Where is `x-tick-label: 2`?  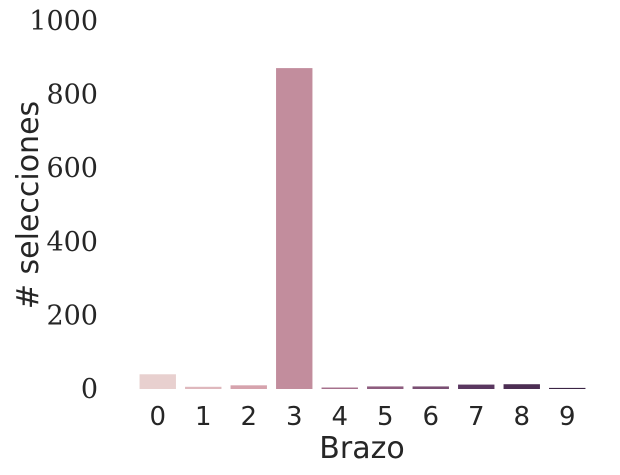 x-tick-label: 2 is located at coordinates (248, 417).